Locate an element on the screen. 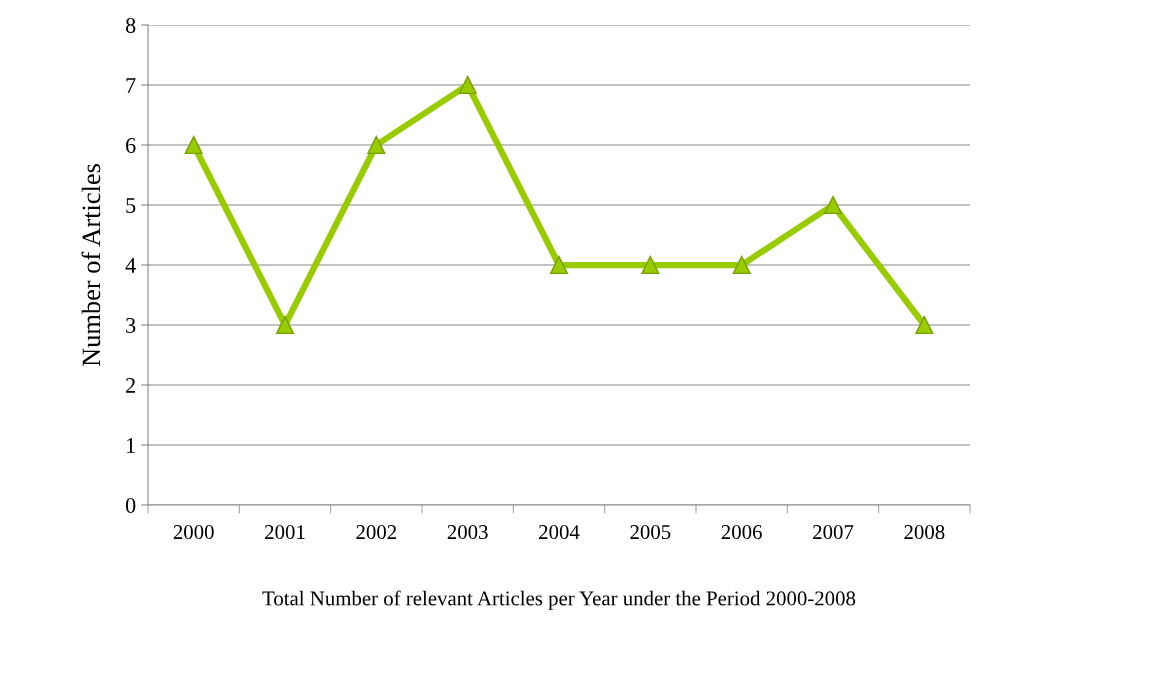 The height and width of the screenshot is (679, 1165). y-tick-label: 7 is located at coordinates (131, 85).